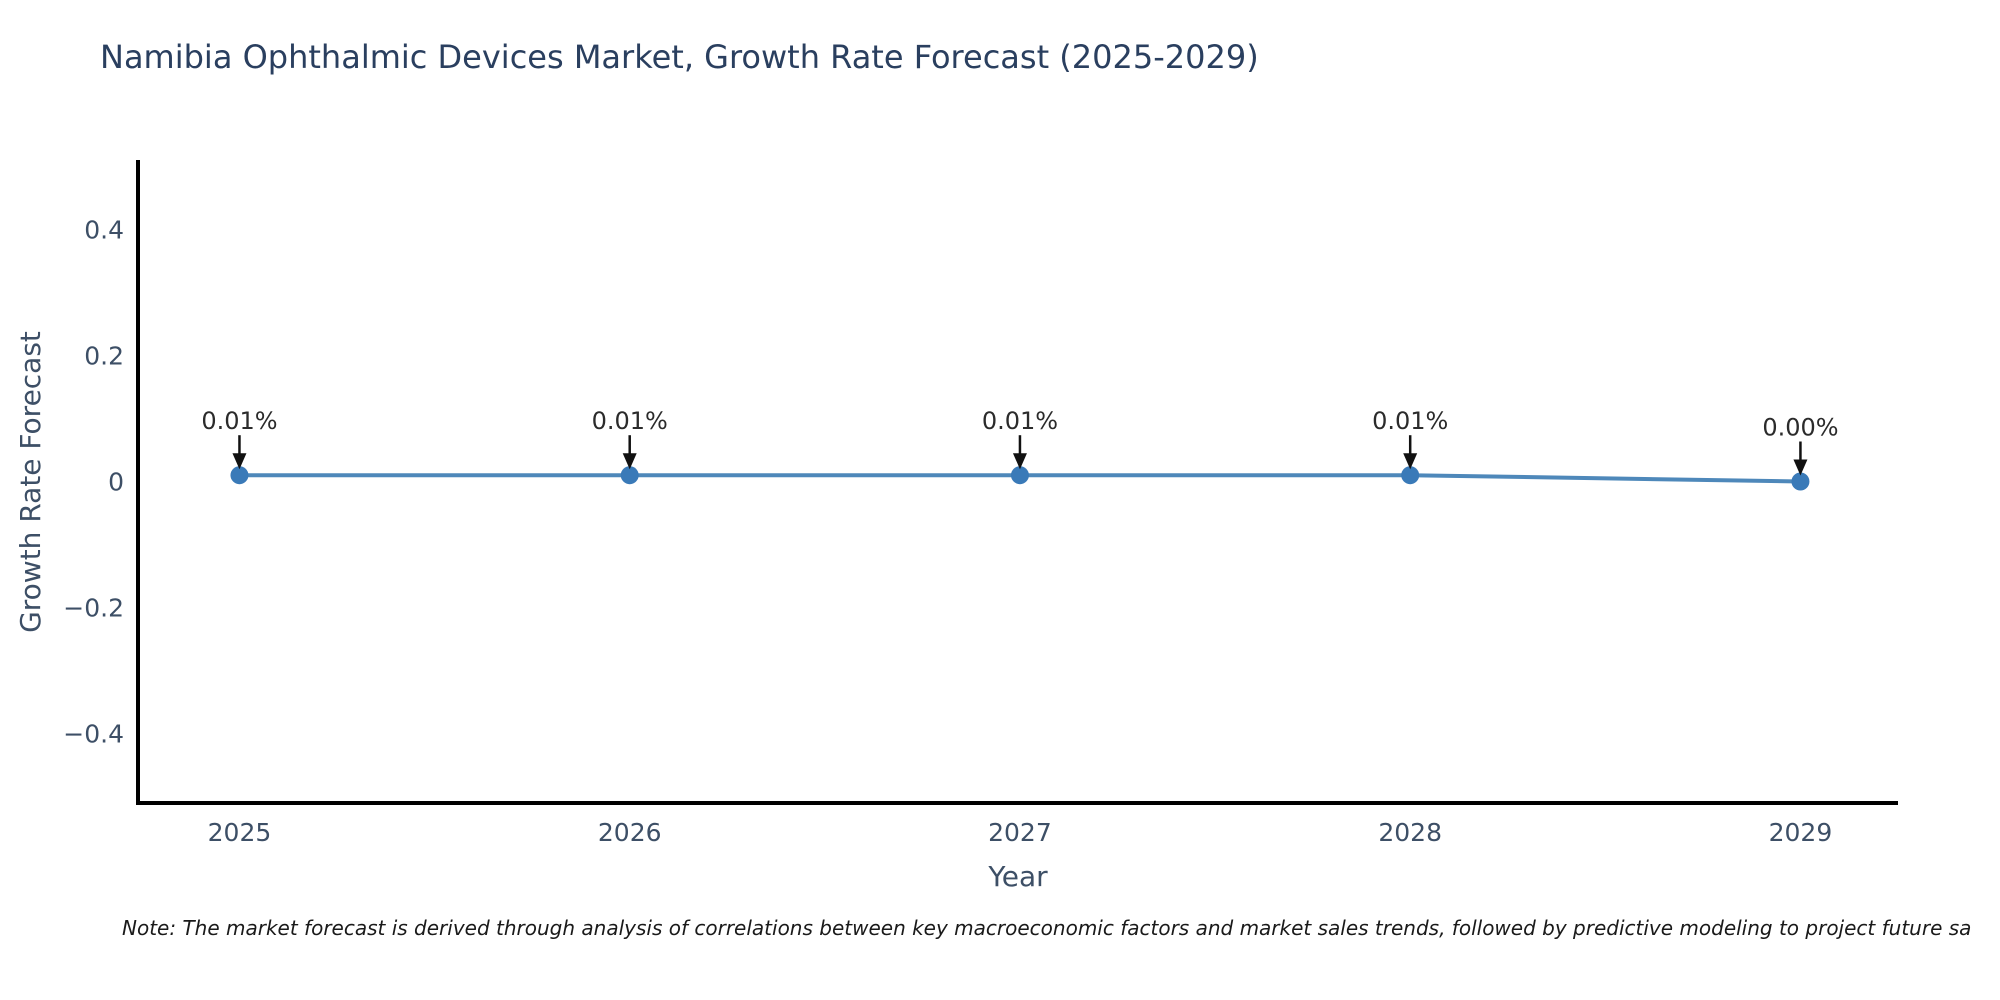 The height and width of the screenshot is (1000, 2000). I want to click on x-tick-label: 2027, so click(1020, 832).